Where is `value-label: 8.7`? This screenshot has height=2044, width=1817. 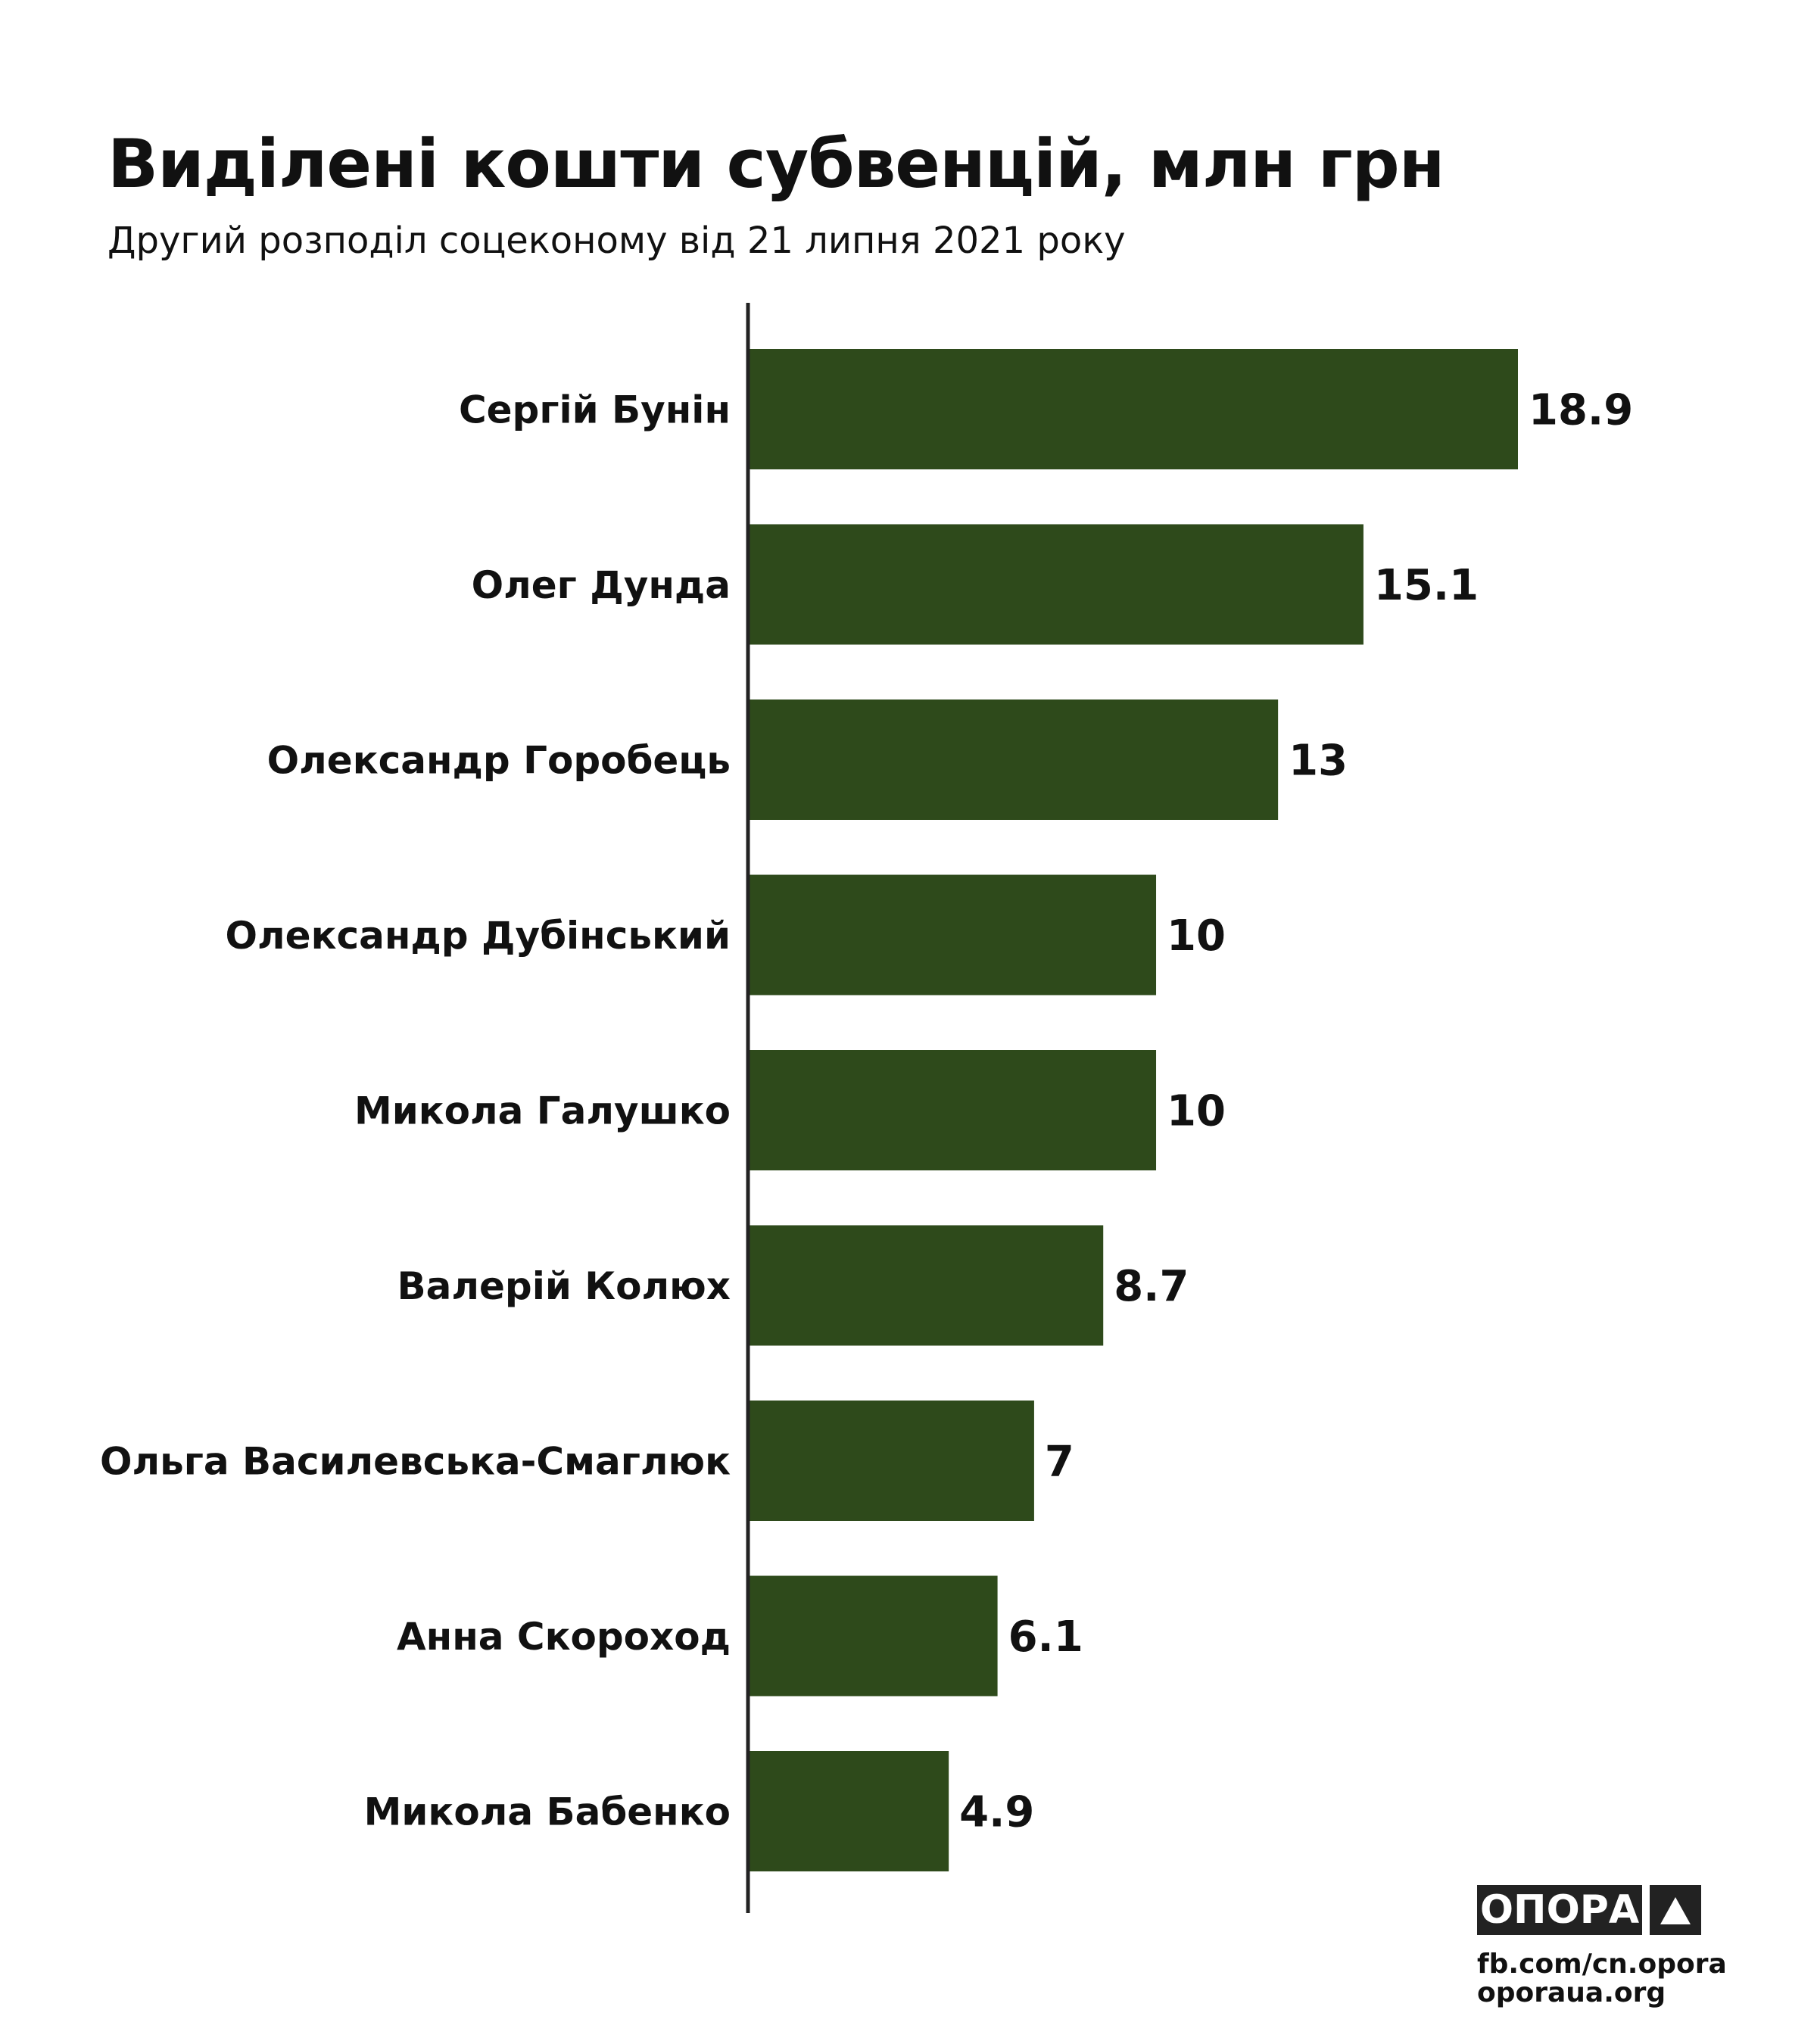
value-label: 8.7 is located at coordinates (1151, 1286).